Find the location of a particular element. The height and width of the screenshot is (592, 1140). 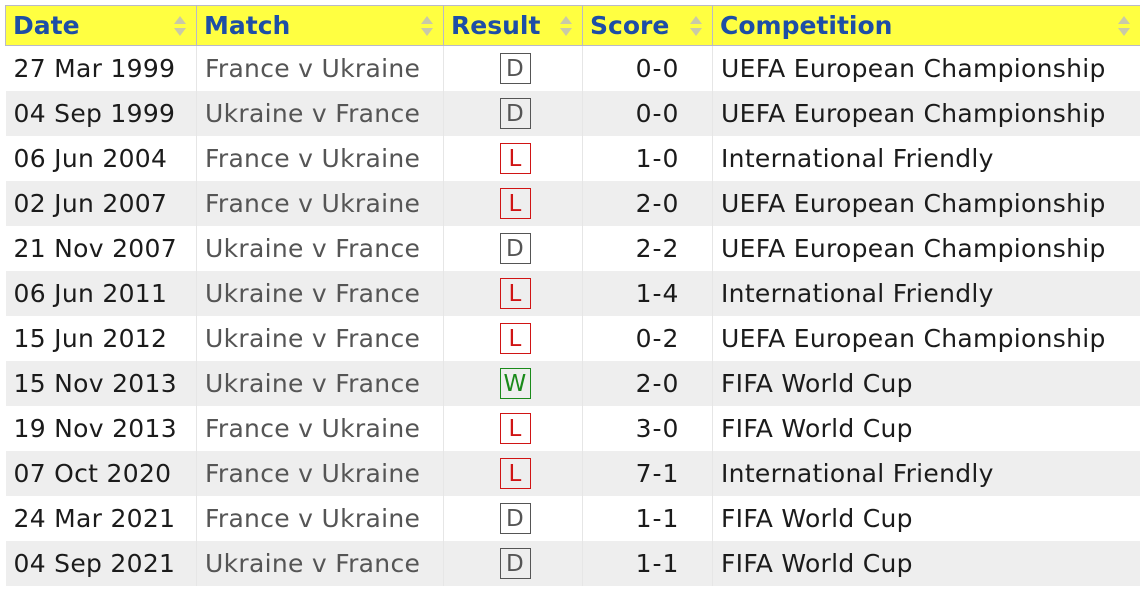

date-cell: 15 Jun 2012 is located at coordinates (101, 338).